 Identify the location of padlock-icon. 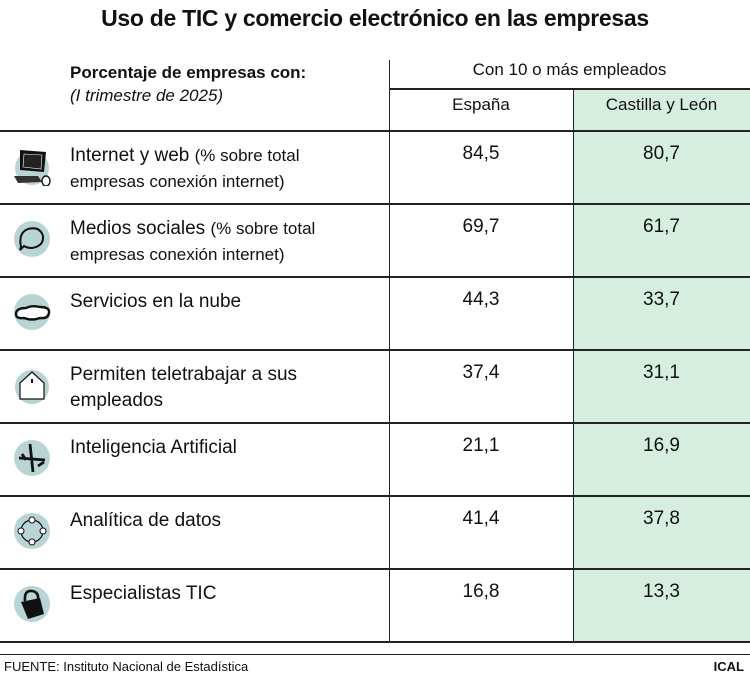
(32, 604).